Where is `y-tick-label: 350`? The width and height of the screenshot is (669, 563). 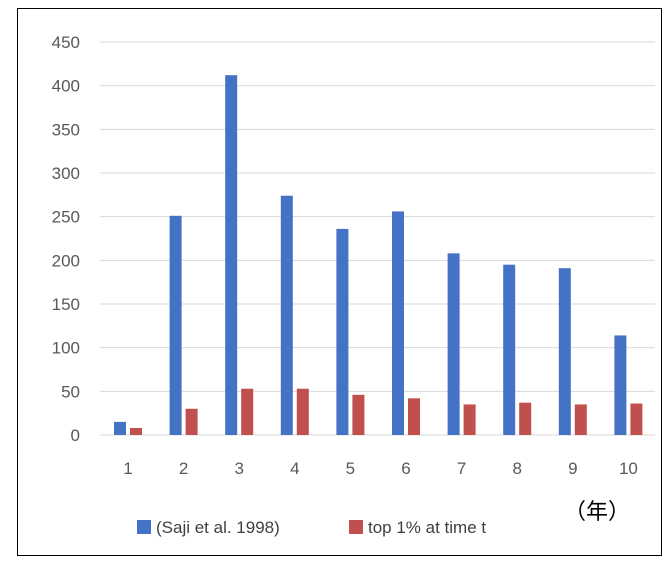 y-tick-label: 350 is located at coordinates (66, 129).